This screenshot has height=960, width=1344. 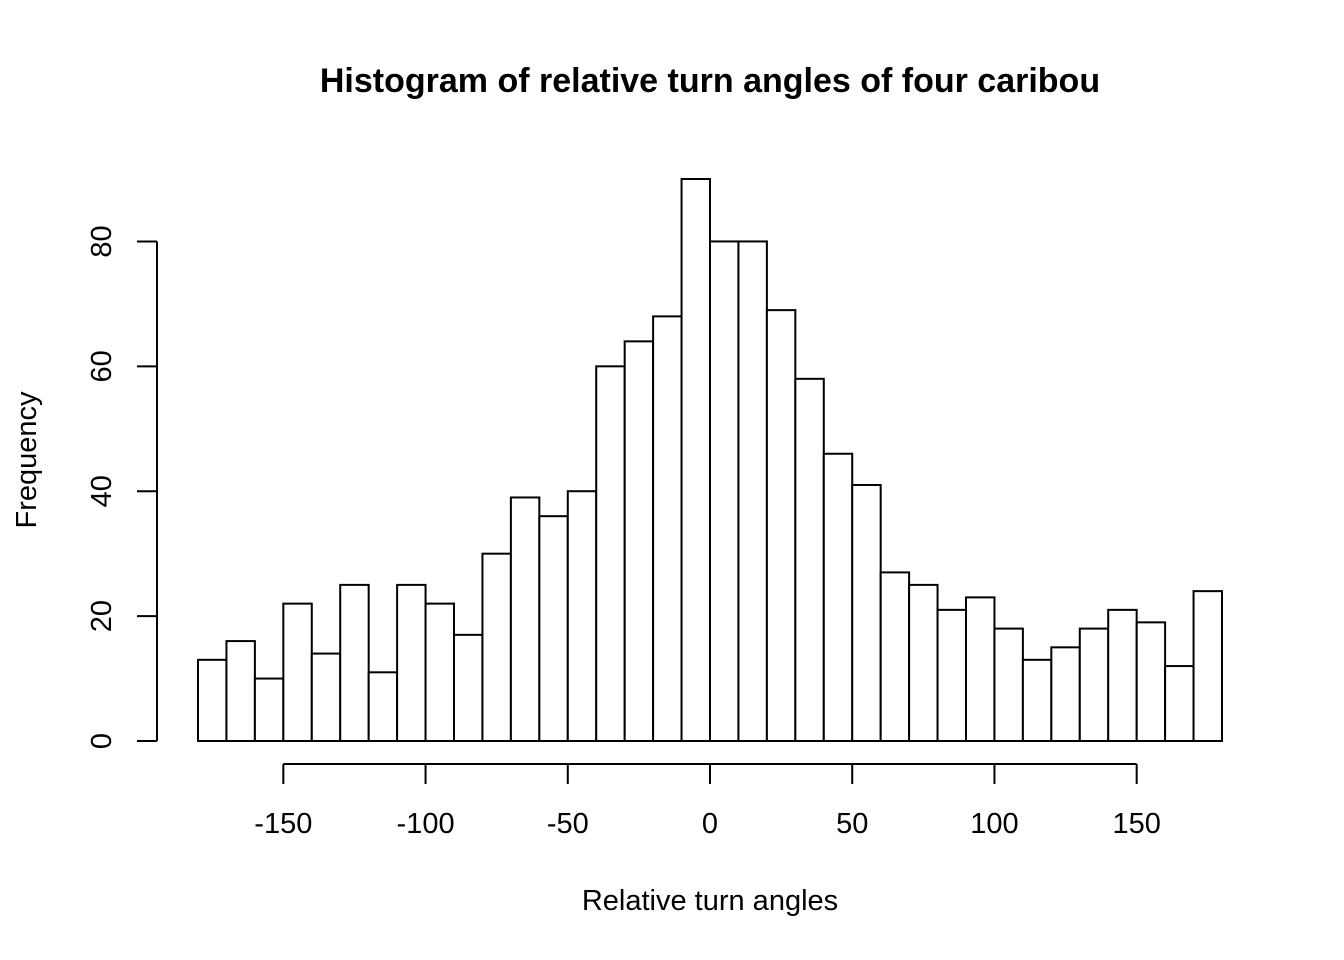 What do you see at coordinates (102, 241) in the screenshot?
I see `y-tick-label: 80` at bounding box center [102, 241].